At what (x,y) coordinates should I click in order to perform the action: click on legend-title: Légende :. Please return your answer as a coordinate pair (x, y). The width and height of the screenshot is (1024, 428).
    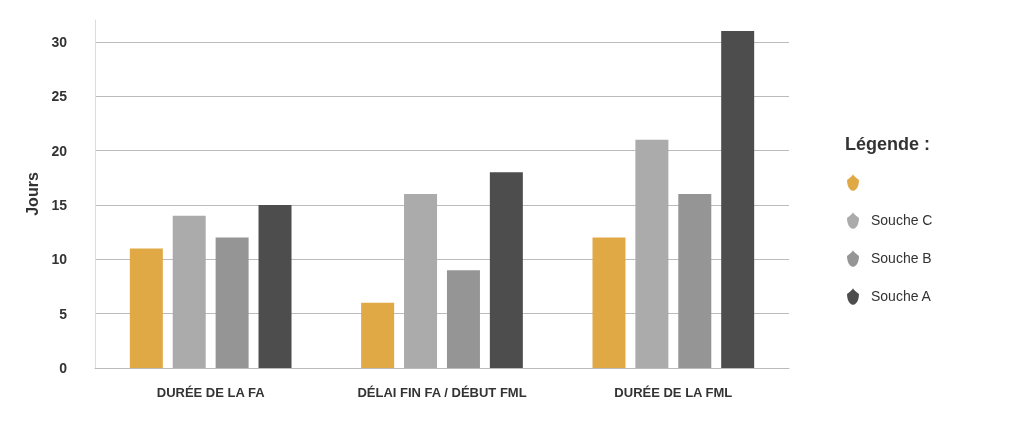
    Looking at the image, I should click on (888, 144).